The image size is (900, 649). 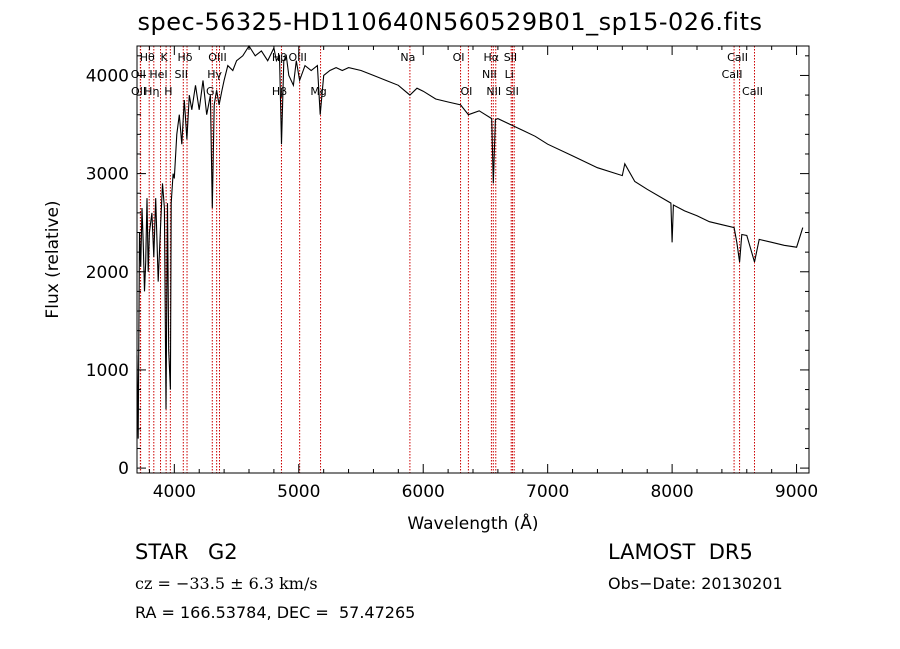 What do you see at coordinates (162, 552) in the screenshot?
I see `object-class: STAR` at bounding box center [162, 552].